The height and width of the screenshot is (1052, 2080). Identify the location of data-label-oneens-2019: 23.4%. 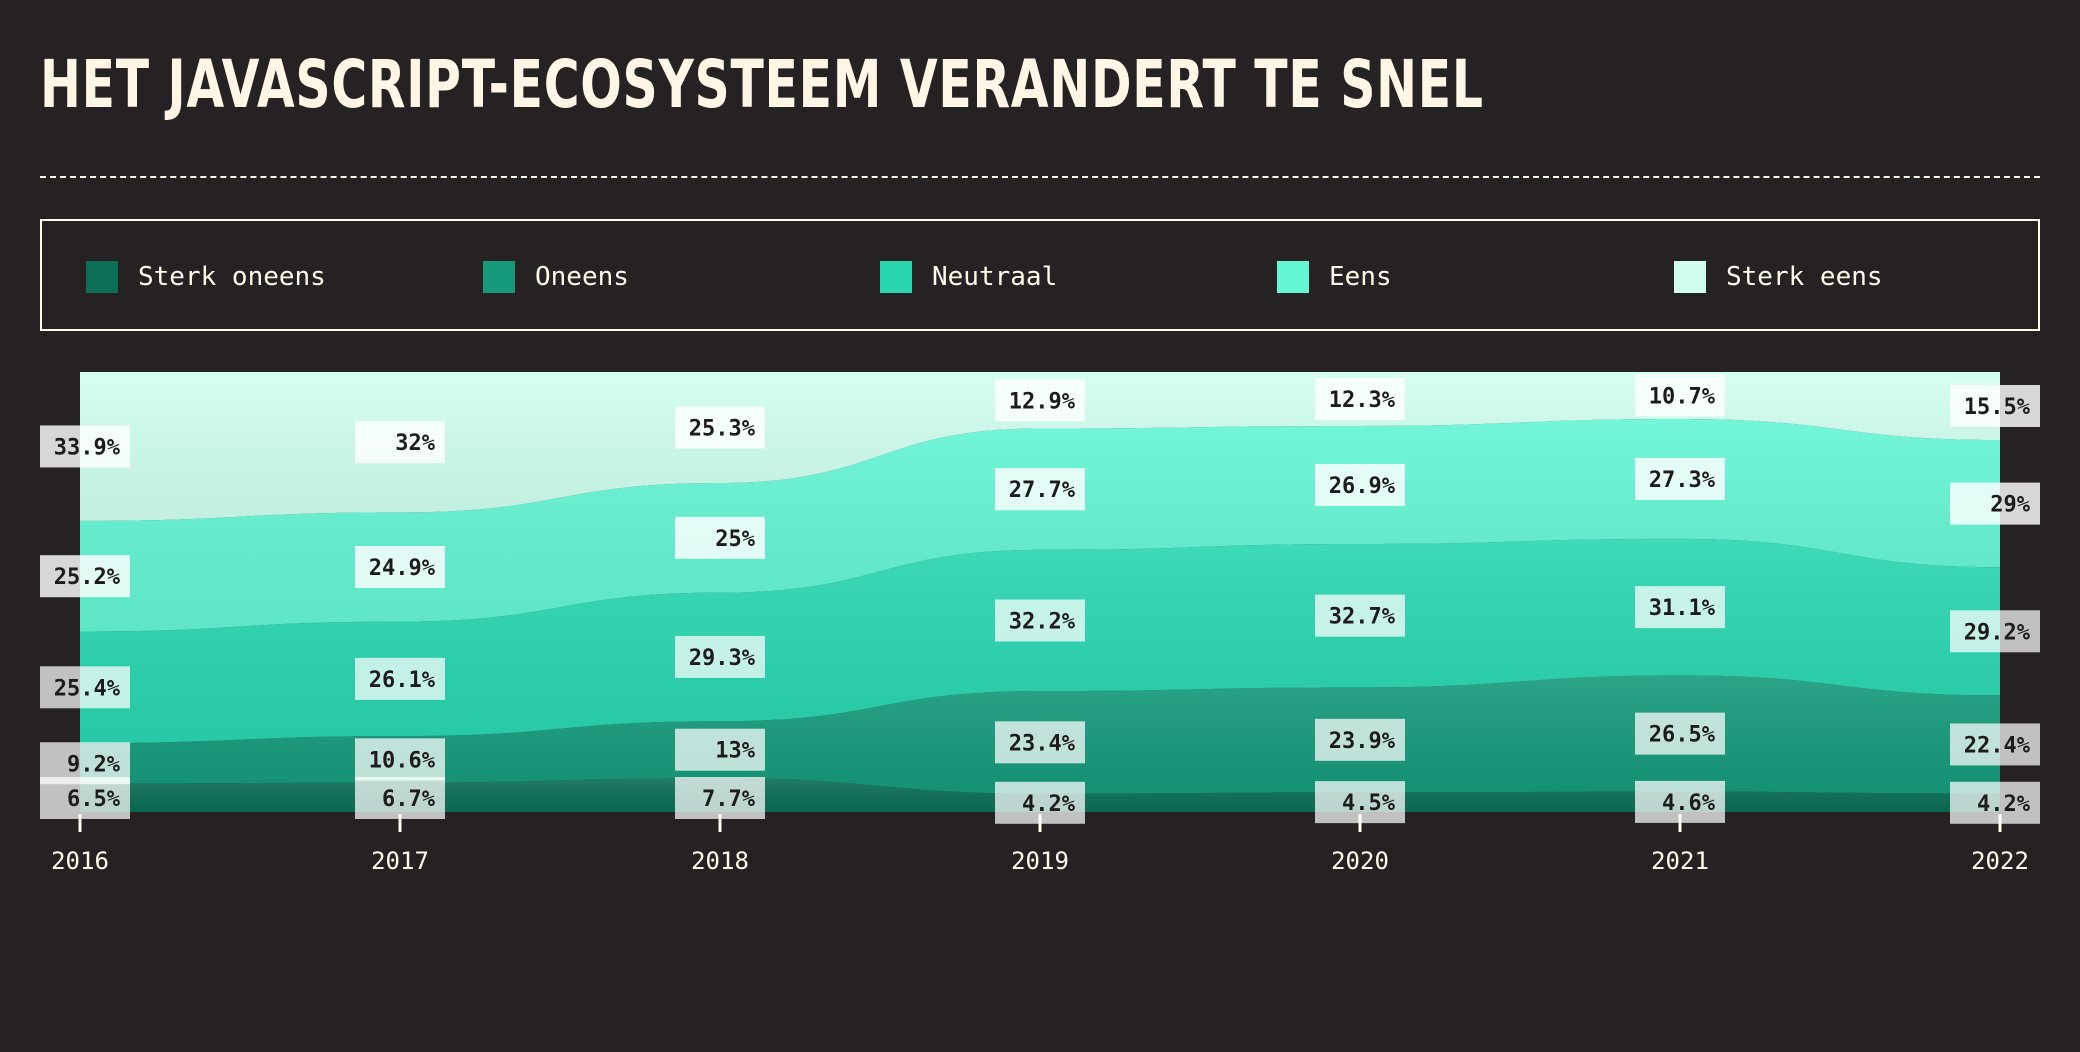
(1040, 742).